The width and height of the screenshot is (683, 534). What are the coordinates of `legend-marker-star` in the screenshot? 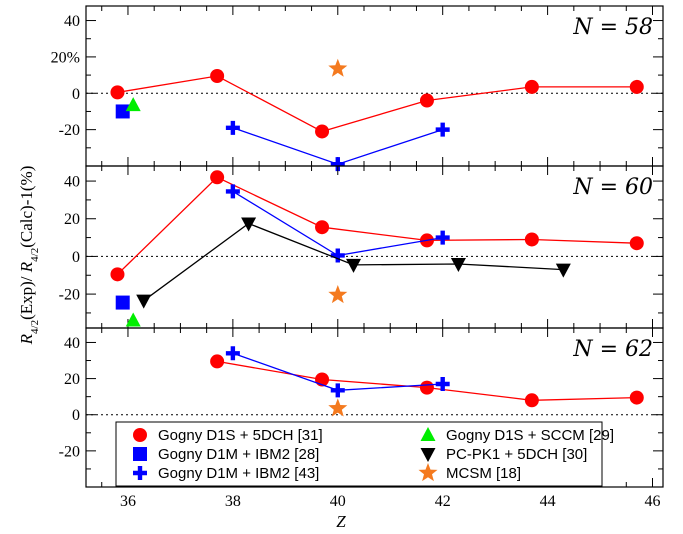 It's located at (428, 472).